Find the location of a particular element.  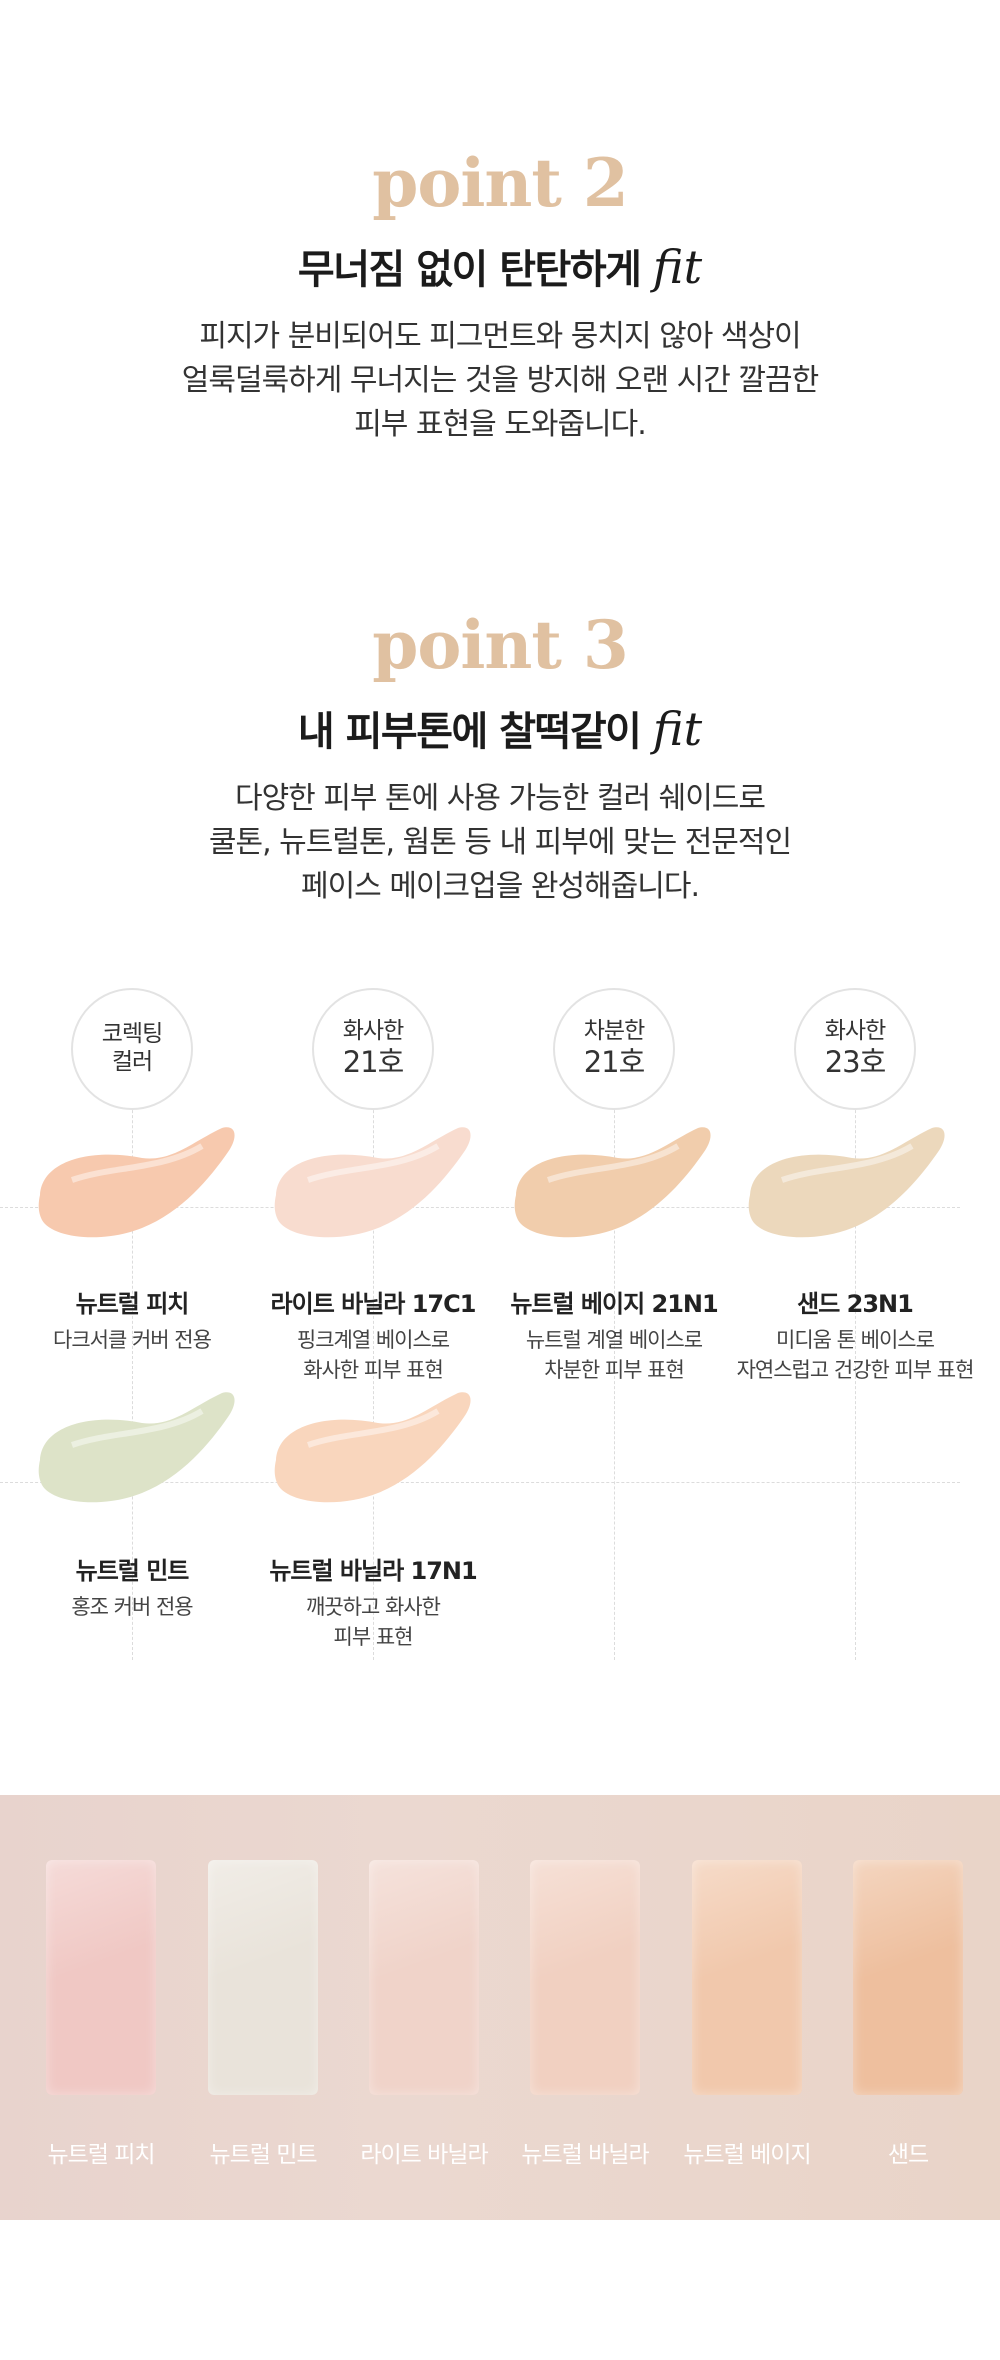

shade-neutral-peach: 뉴트럴 피치 다크서클 커버 전용 is located at coordinates (132, 1322).